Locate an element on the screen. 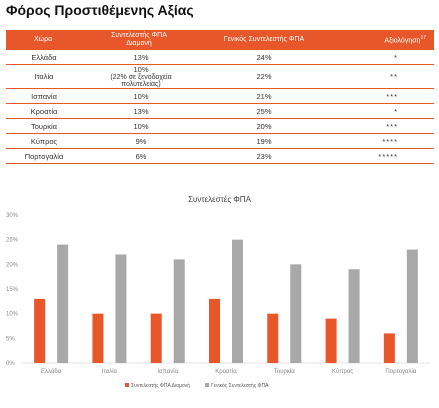 Image resolution: width=439 pixels, height=408 pixels. cell-general-rate: 23% is located at coordinates (264, 156).